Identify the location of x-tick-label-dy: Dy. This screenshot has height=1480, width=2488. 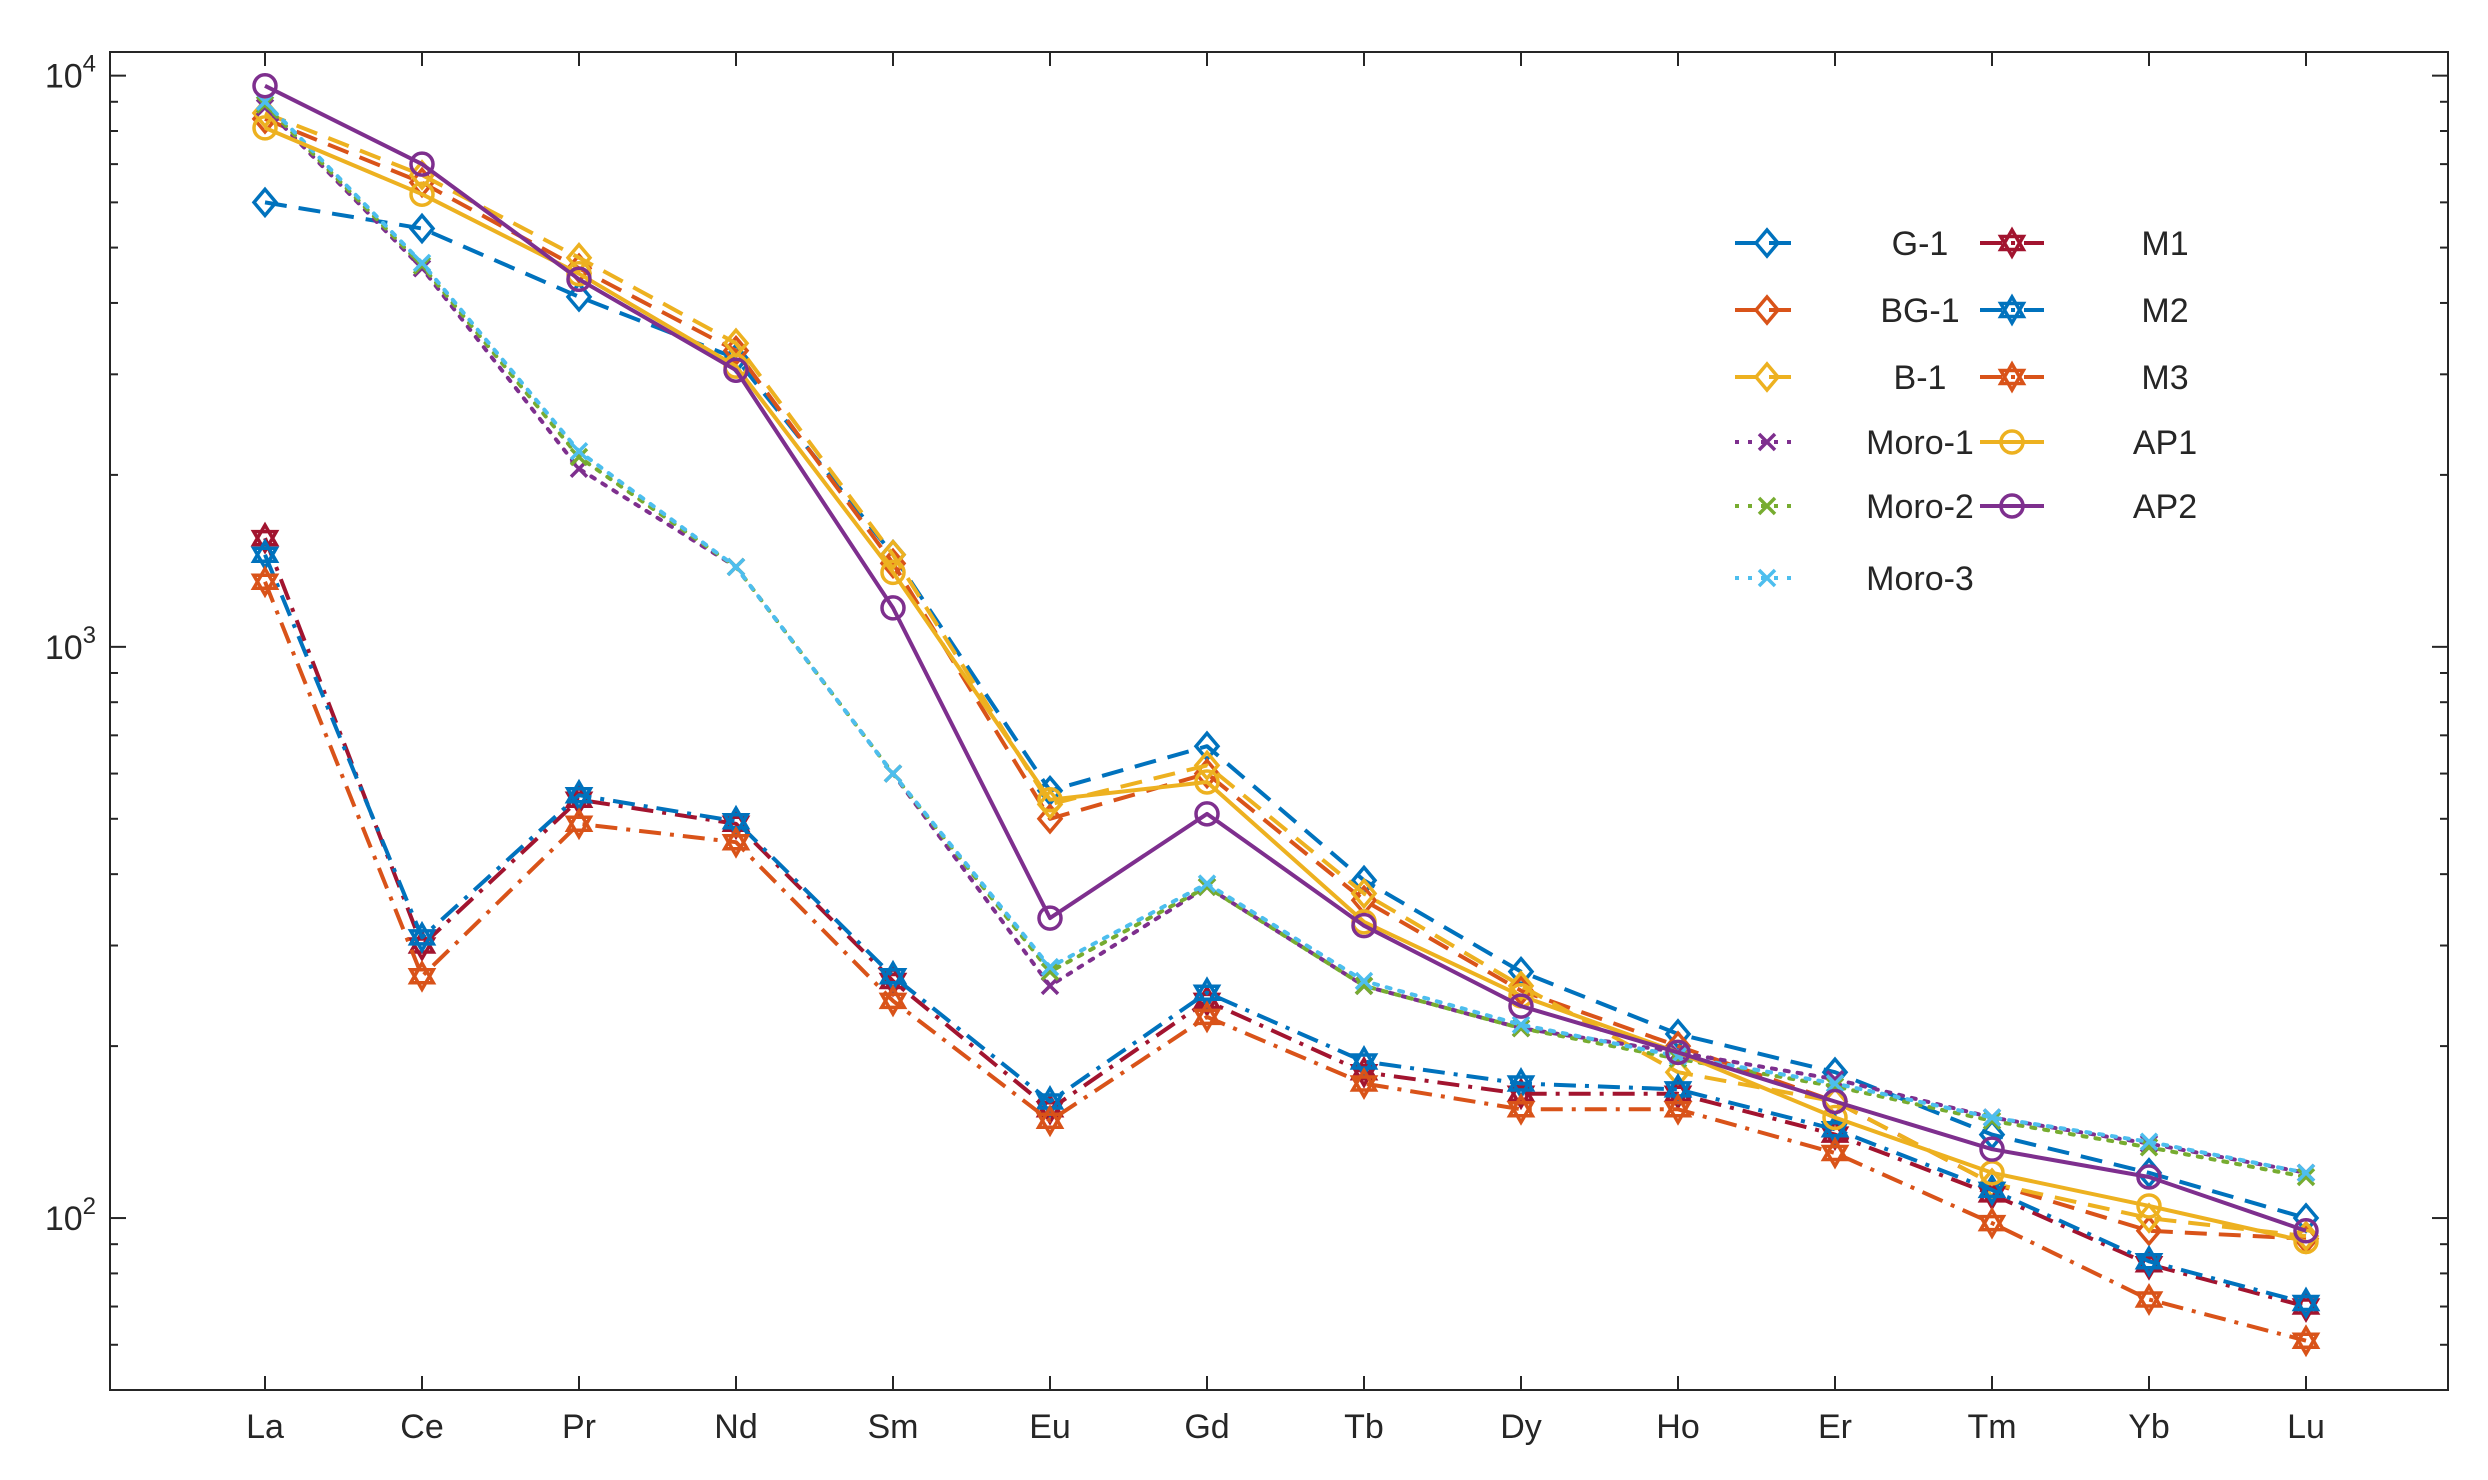
(1521, 1427).